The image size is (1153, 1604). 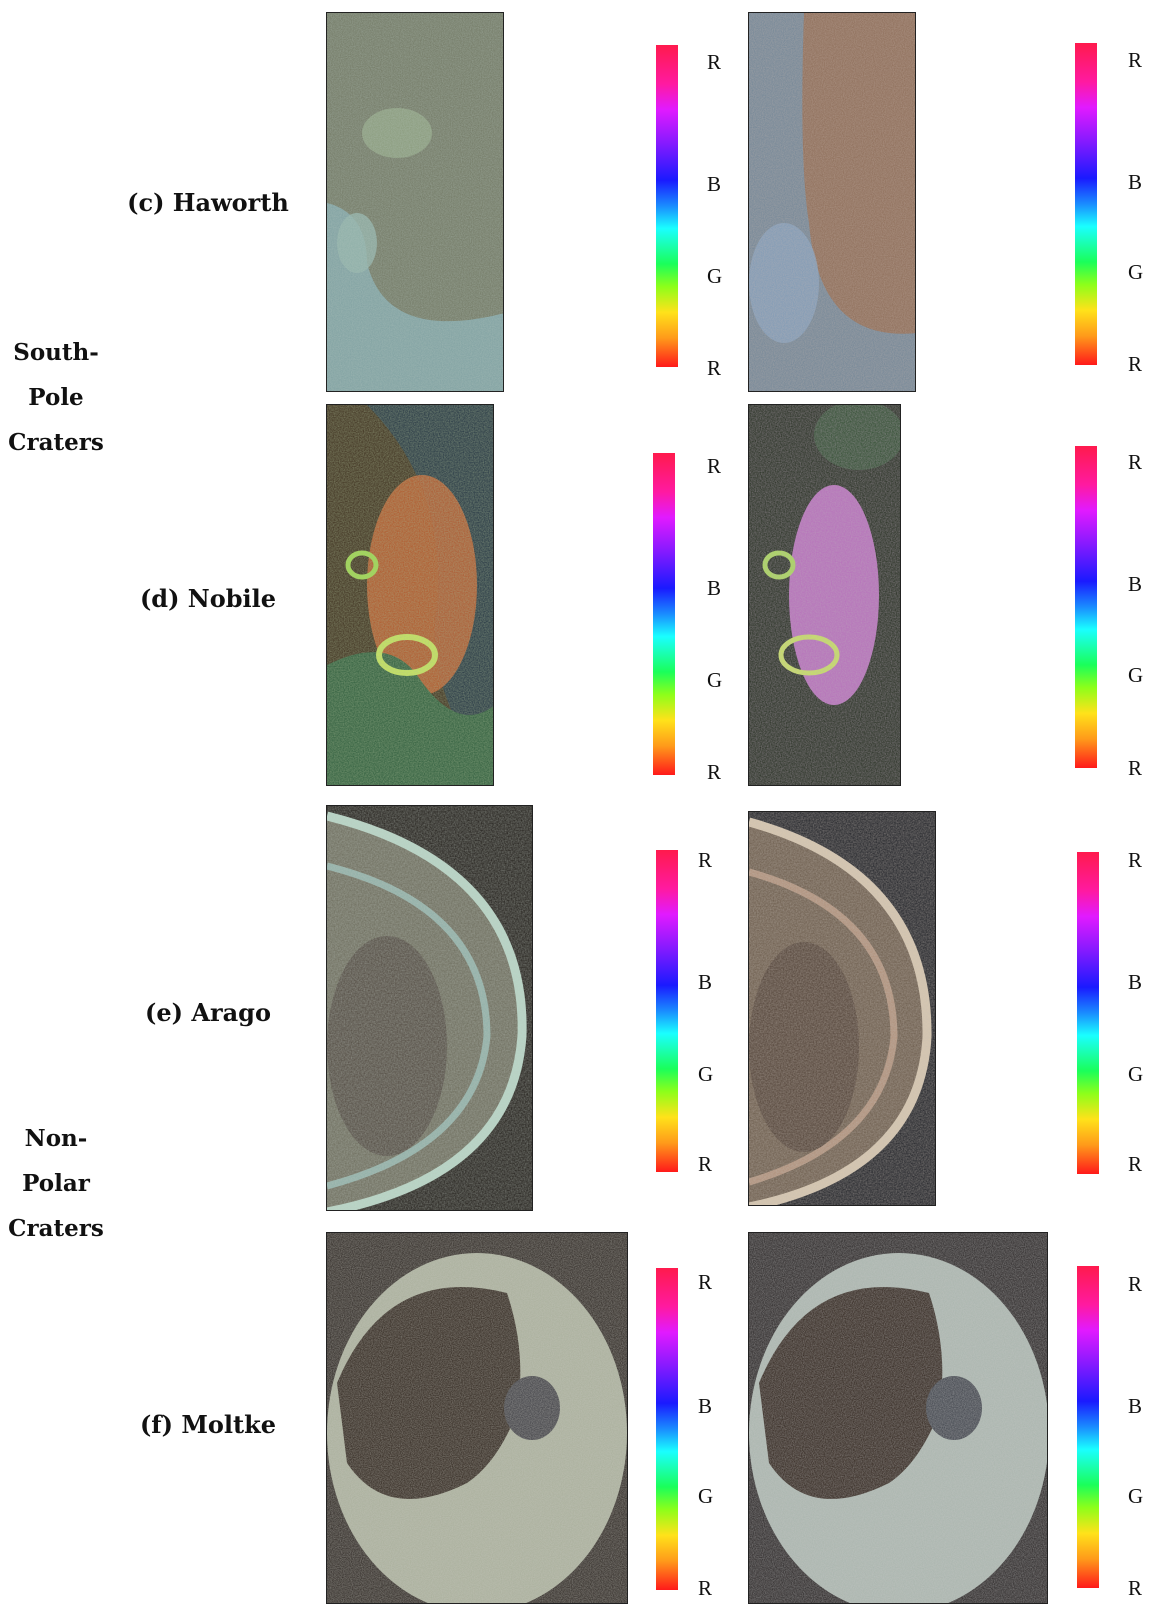 What do you see at coordinates (715, 680) in the screenshot?
I see `tick-nobile-left-2: G` at bounding box center [715, 680].